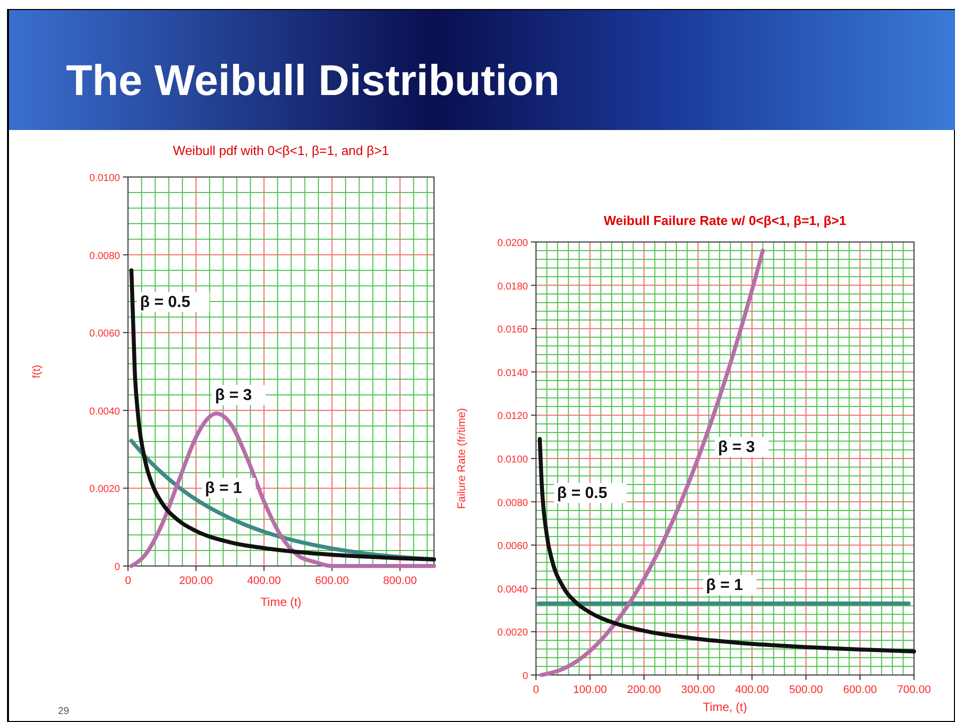  What do you see at coordinates (281, 602) in the screenshot?
I see `x-axis-title: Time (t)` at bounding box center [281, 602].